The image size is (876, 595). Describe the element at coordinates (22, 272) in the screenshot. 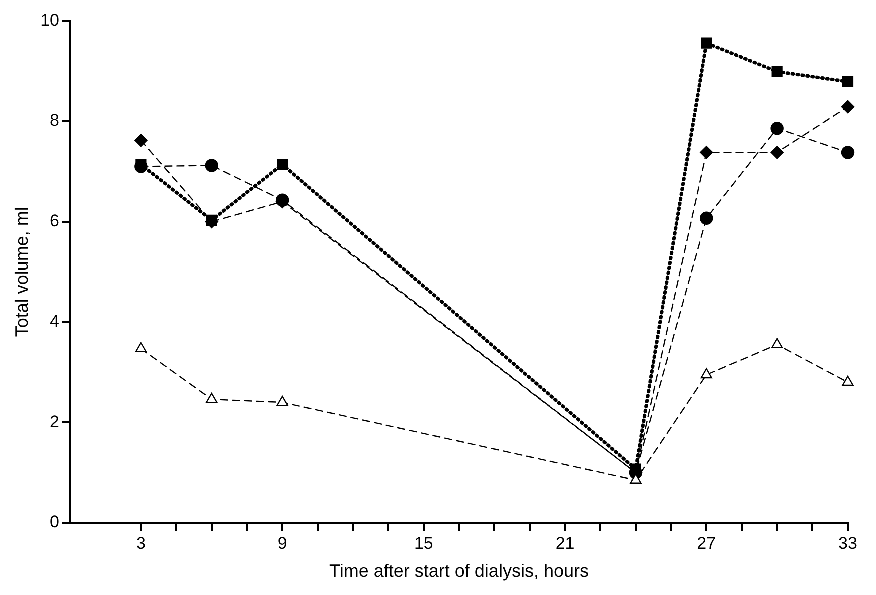

I see `y-axis-title: Total volume, ml` at that location.